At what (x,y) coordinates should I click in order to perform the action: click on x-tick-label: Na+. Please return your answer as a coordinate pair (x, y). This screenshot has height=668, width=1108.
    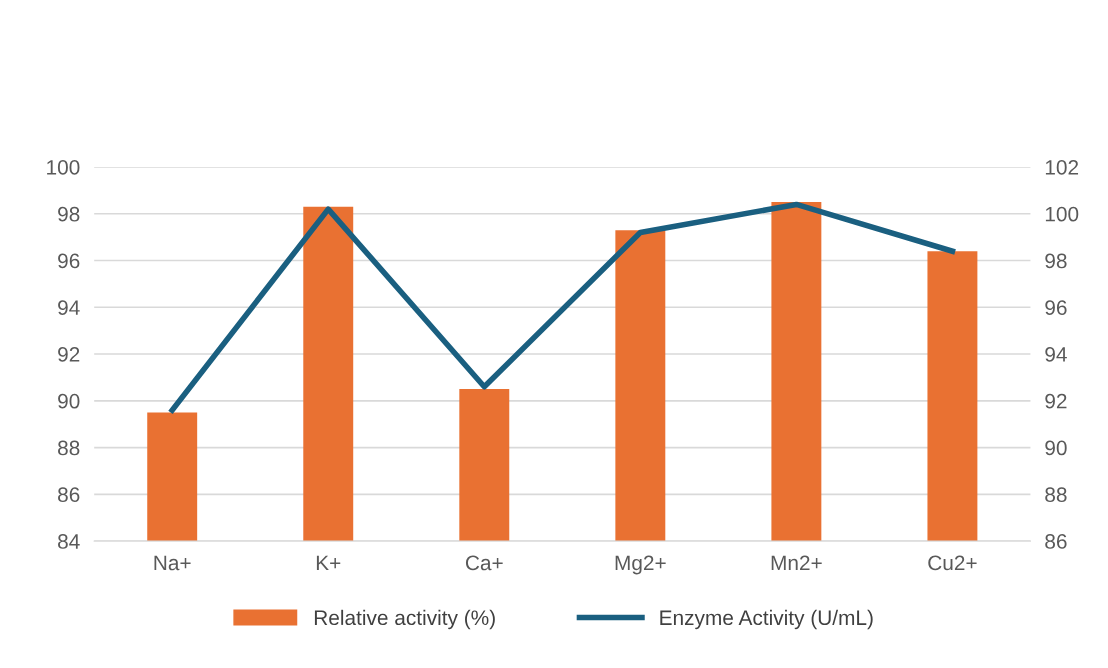
    Looking at the image, I should click on (172, 563).